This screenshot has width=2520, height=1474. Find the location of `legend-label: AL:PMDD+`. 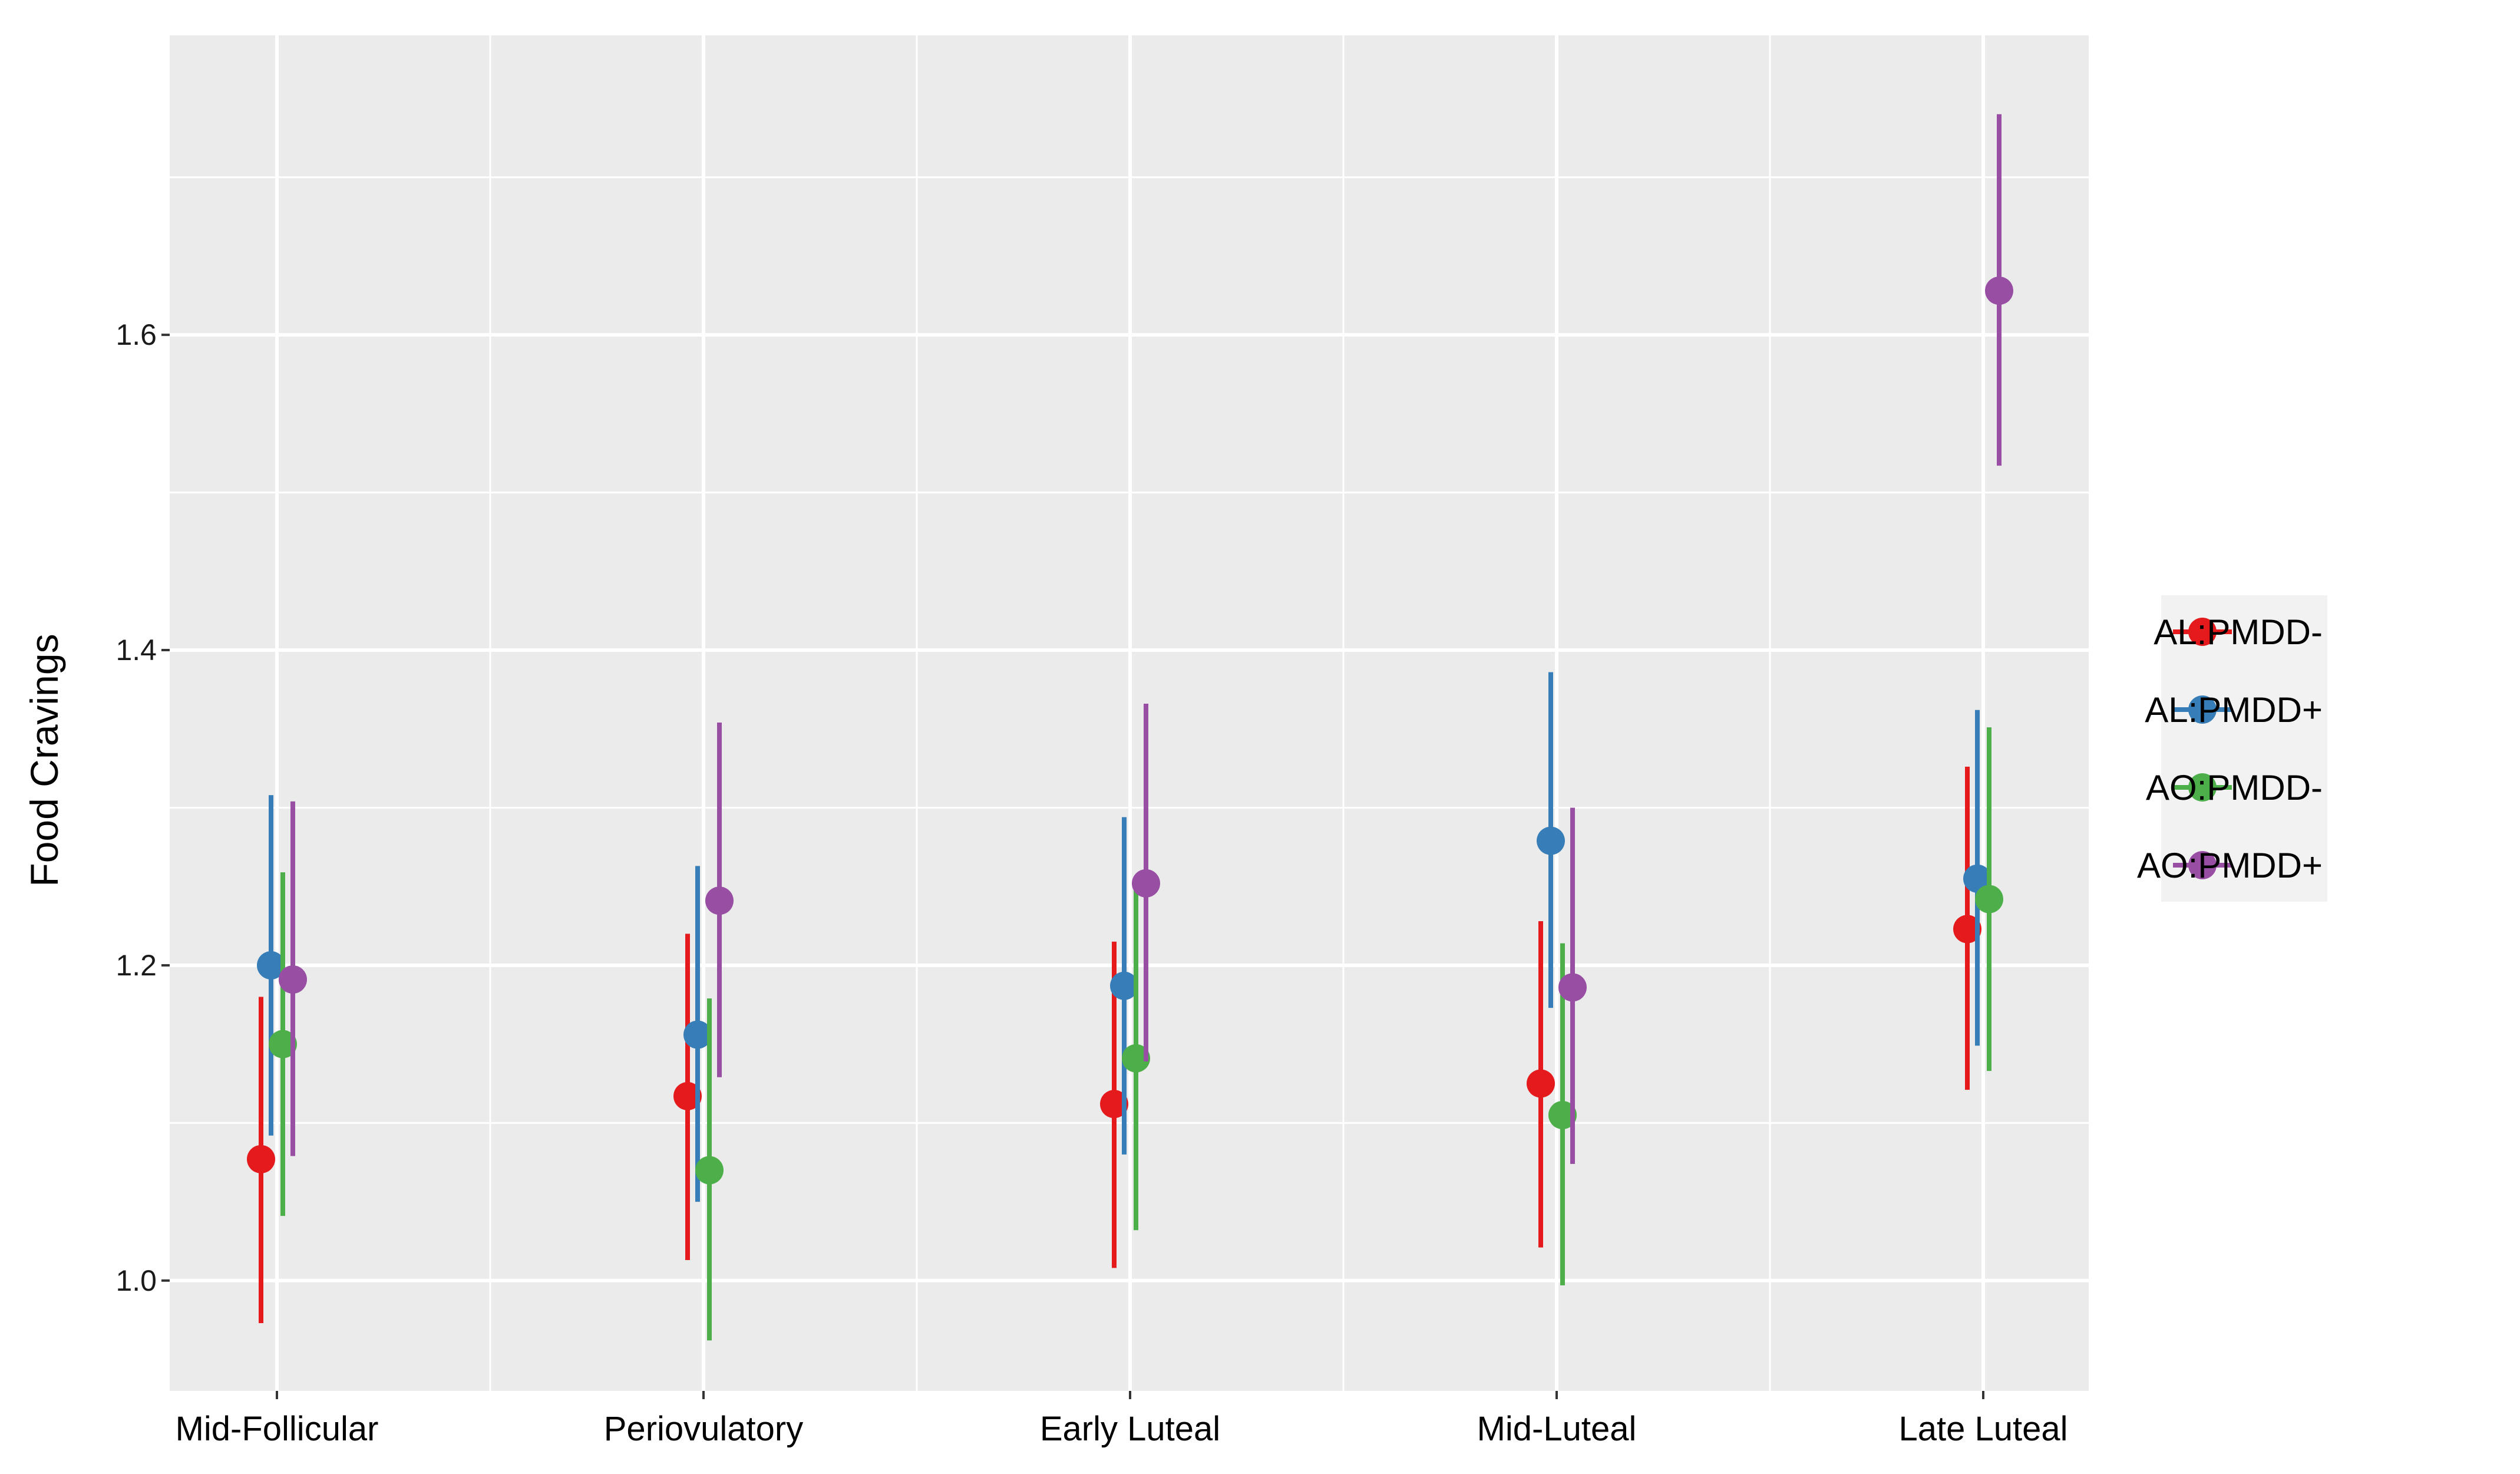

legend-label: AL:PMDD+ is located at coordinates (2234, 710).